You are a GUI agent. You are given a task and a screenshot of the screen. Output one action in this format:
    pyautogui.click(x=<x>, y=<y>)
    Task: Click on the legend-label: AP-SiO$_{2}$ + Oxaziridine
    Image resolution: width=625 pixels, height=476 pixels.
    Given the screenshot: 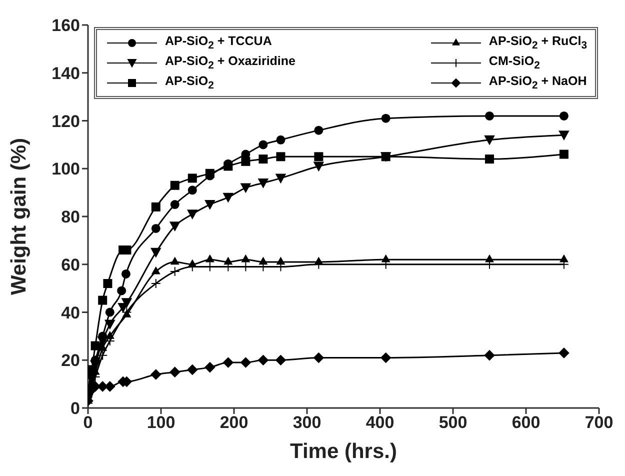 What is the action you would take?
    pyautogui.click(x=230, y=63)
    